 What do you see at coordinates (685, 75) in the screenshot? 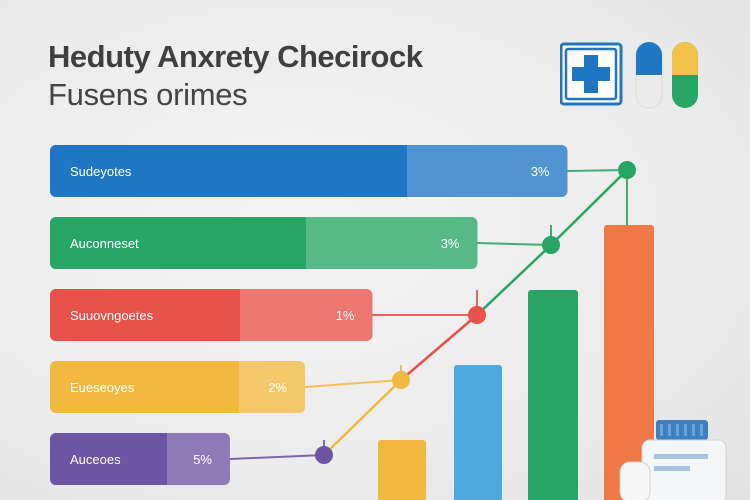
I see `capsule-yellow-green-icon` at bounding box center [685, 75].